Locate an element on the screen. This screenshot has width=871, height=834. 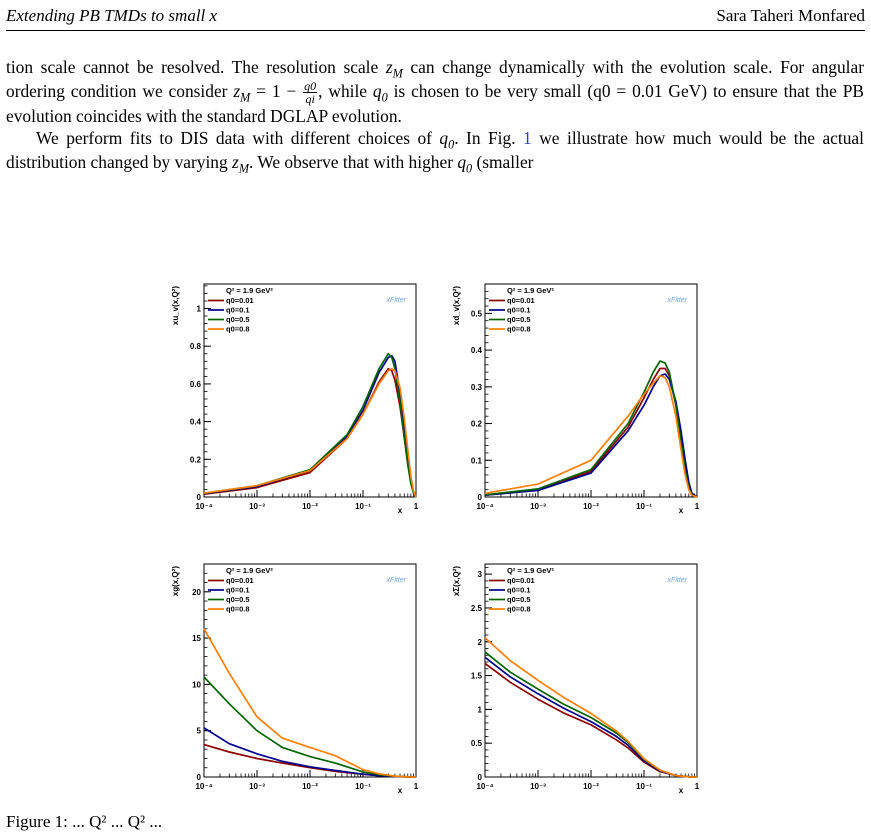
y-tick-label: 3 is located at coordinates (480, 574).